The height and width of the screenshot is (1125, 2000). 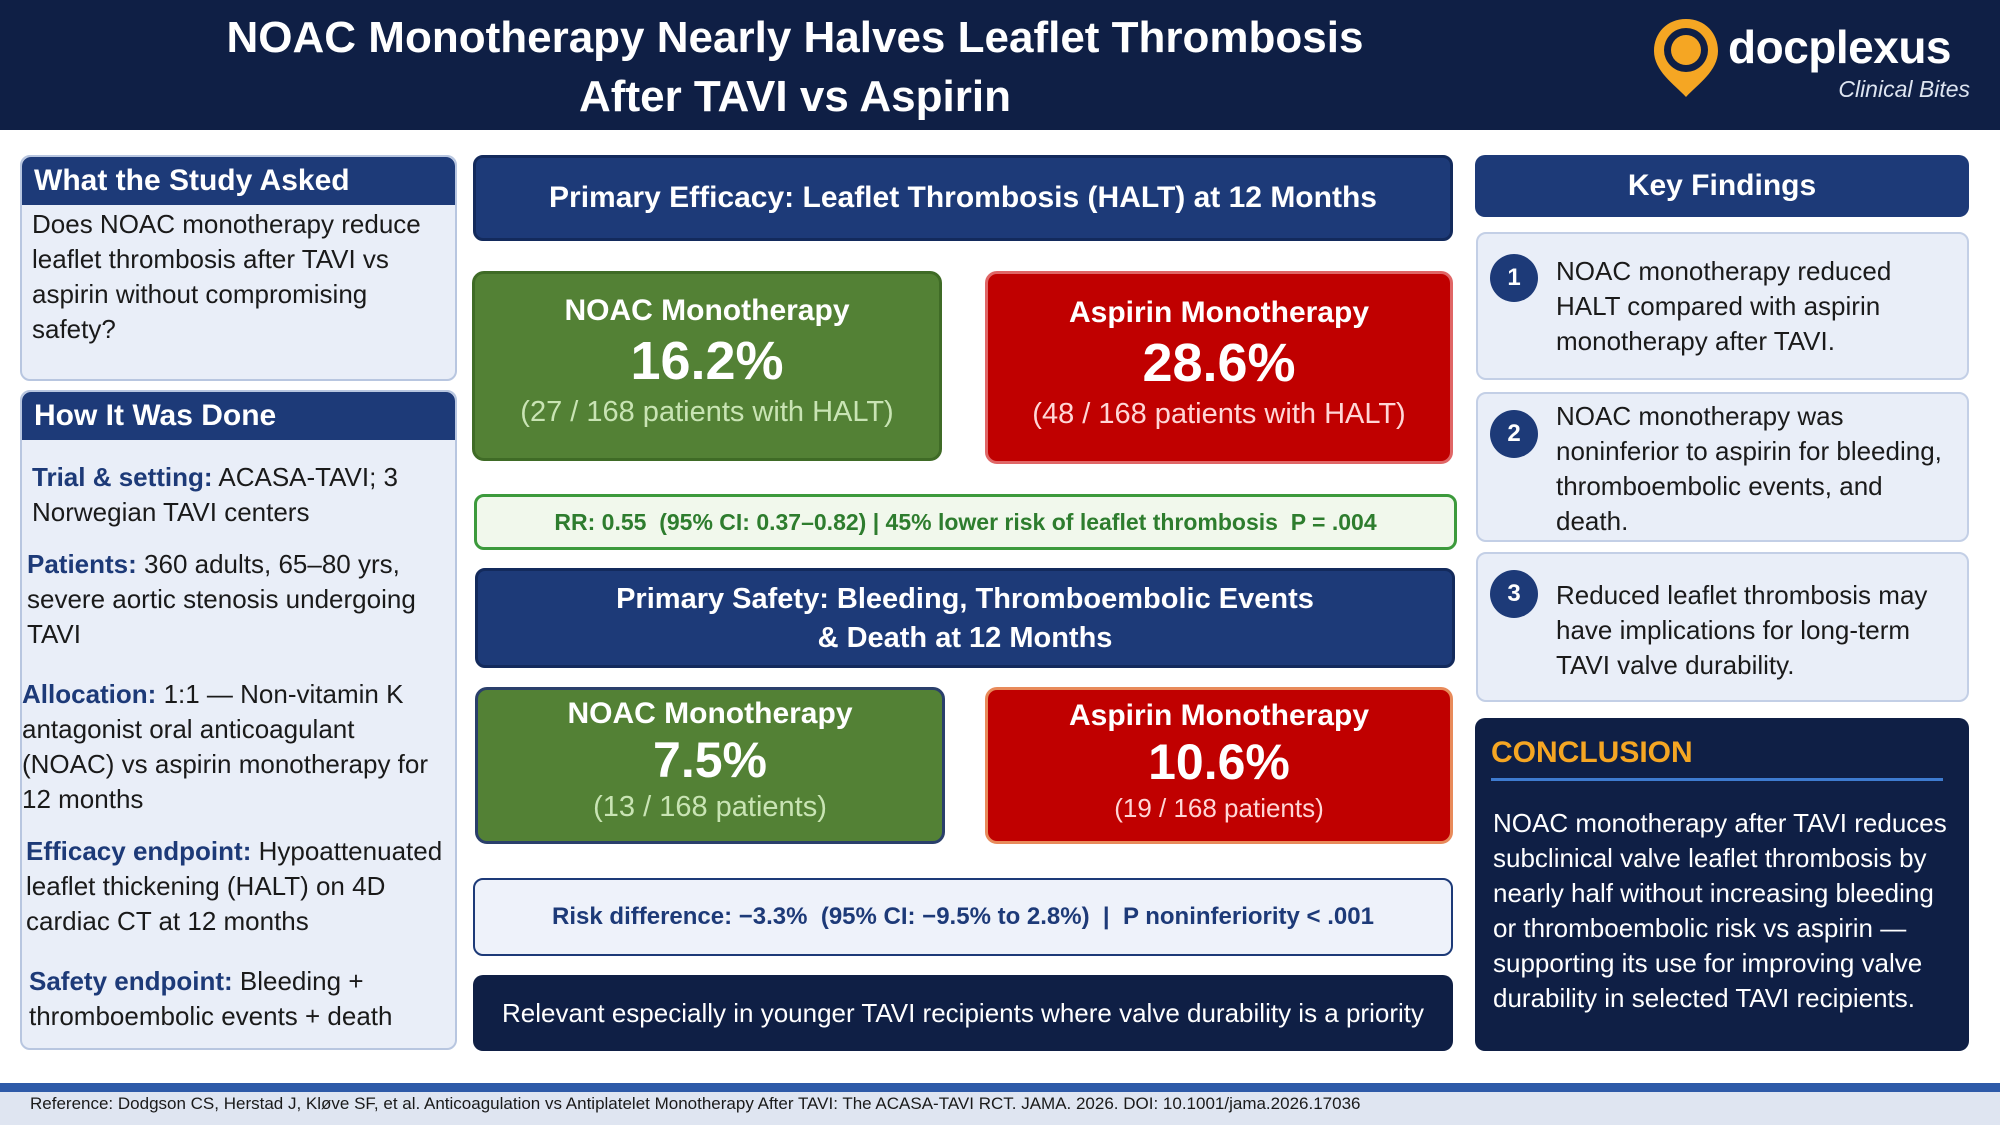 What do you see at coordinates (1904, 89) in the screenshot?
I see `brand-tagline: Clinical Bites` at bounding box center [1904, 89].